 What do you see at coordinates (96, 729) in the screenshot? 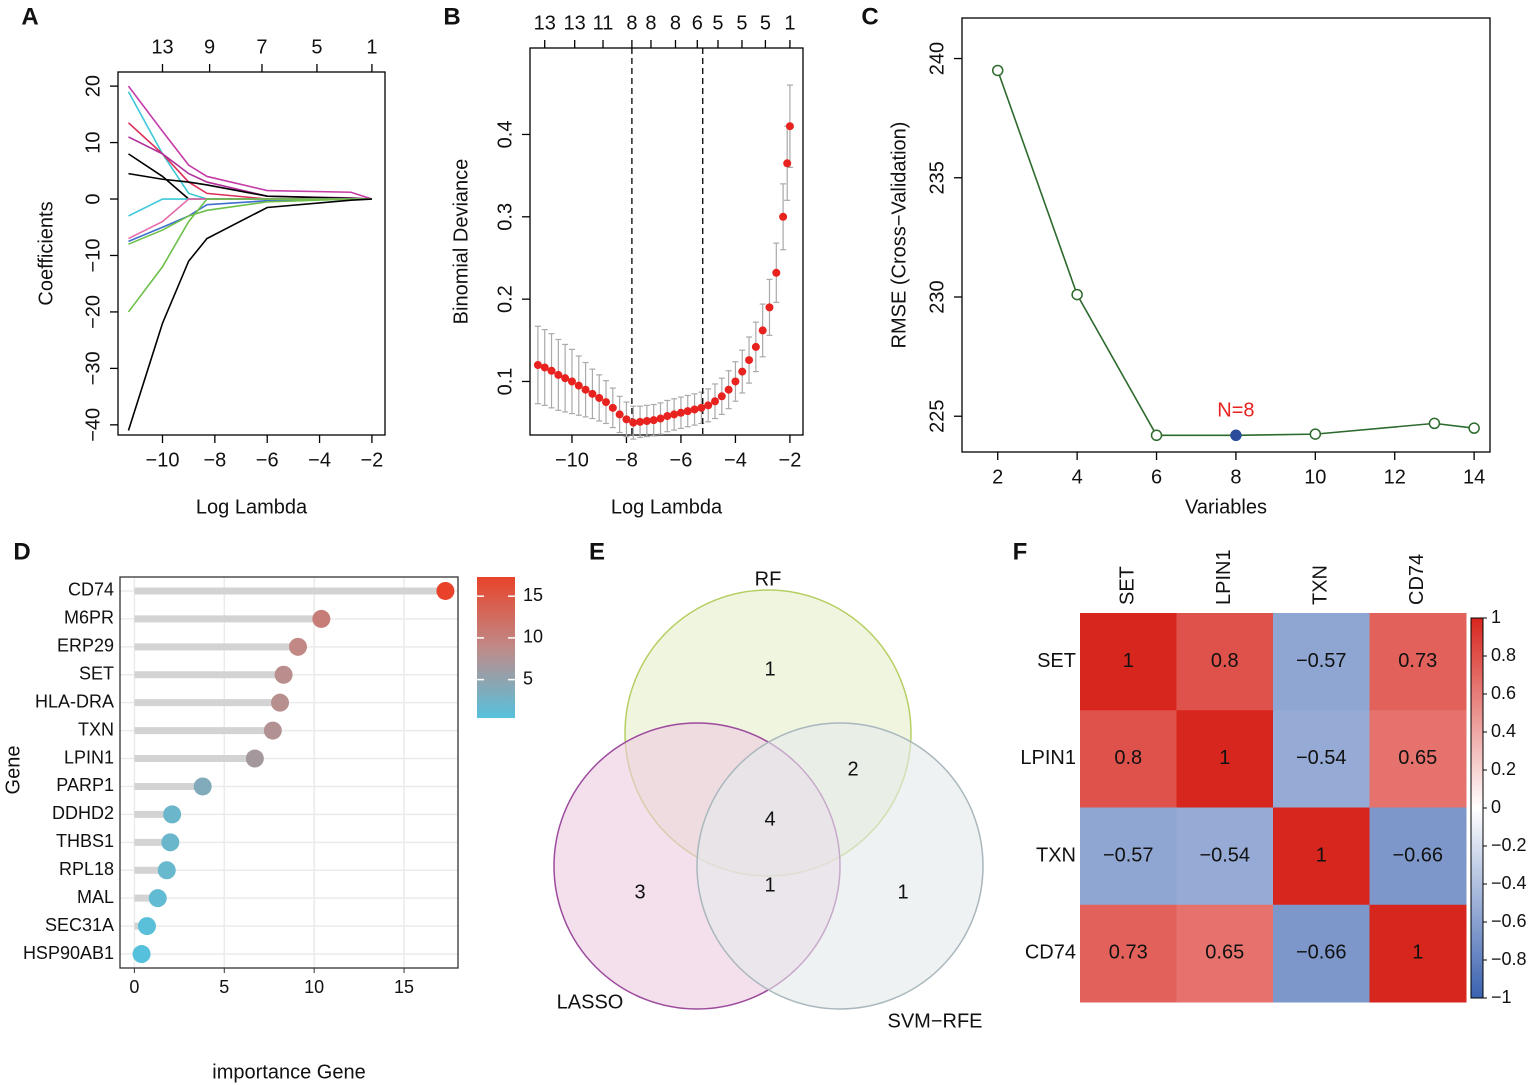
I see `y-tick-label: TXN` at bounding box center [96, 729].